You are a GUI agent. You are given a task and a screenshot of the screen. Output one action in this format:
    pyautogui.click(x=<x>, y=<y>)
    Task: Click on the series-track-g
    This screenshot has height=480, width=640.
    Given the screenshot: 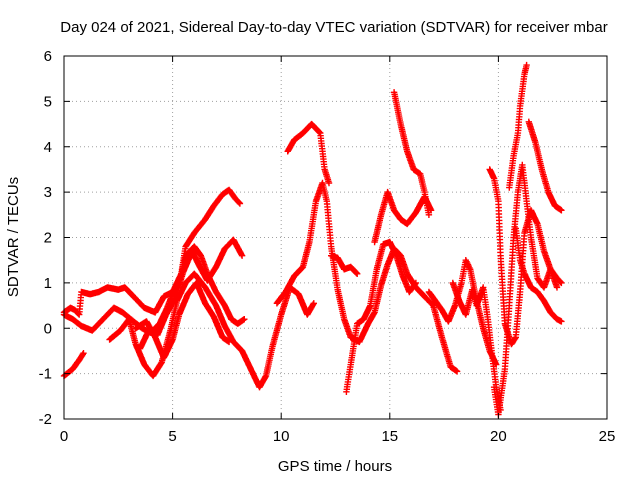 What is the action you would take?
    pyautogui.click(x=367, y=277)
    